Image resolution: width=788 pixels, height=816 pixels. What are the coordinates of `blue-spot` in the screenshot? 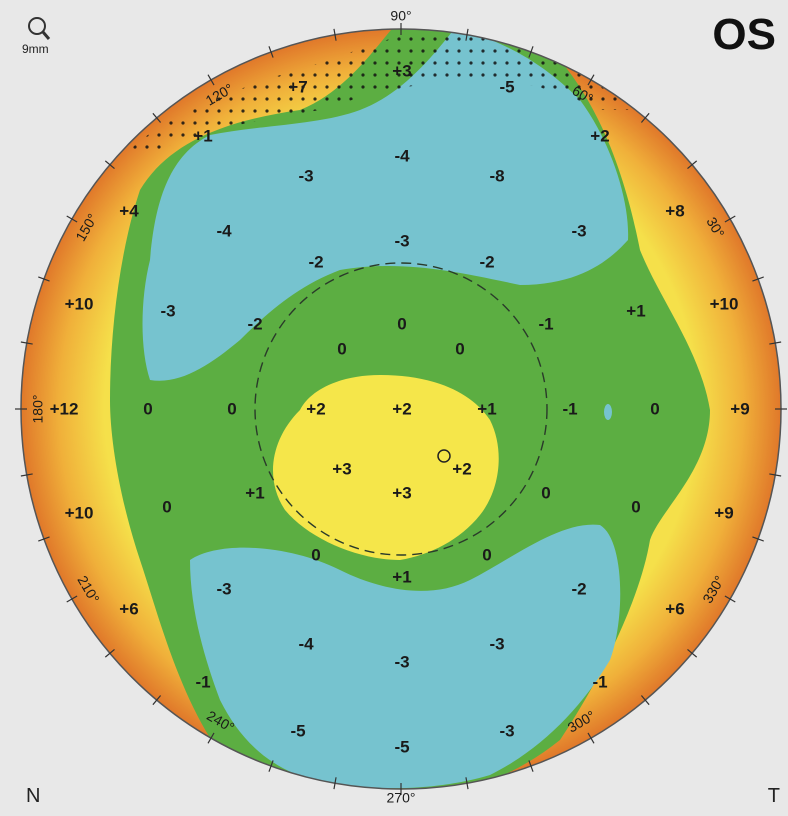 It's located at (608, 412).